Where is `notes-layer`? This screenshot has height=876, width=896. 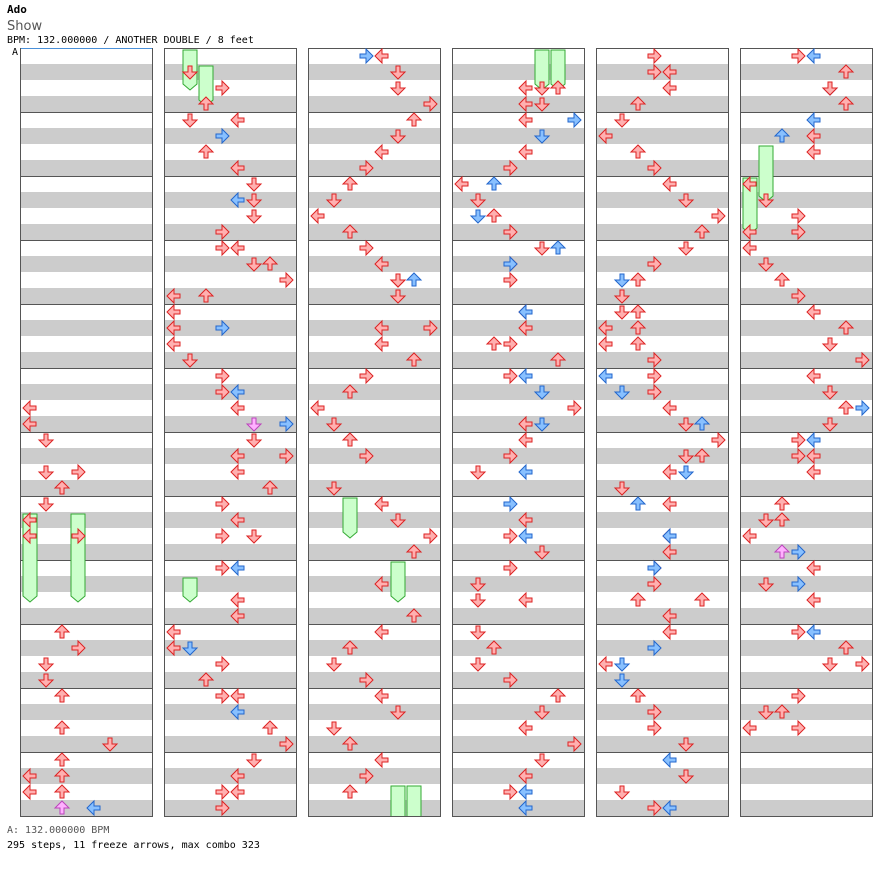 notes-layer is located at coordinates (230, 432).